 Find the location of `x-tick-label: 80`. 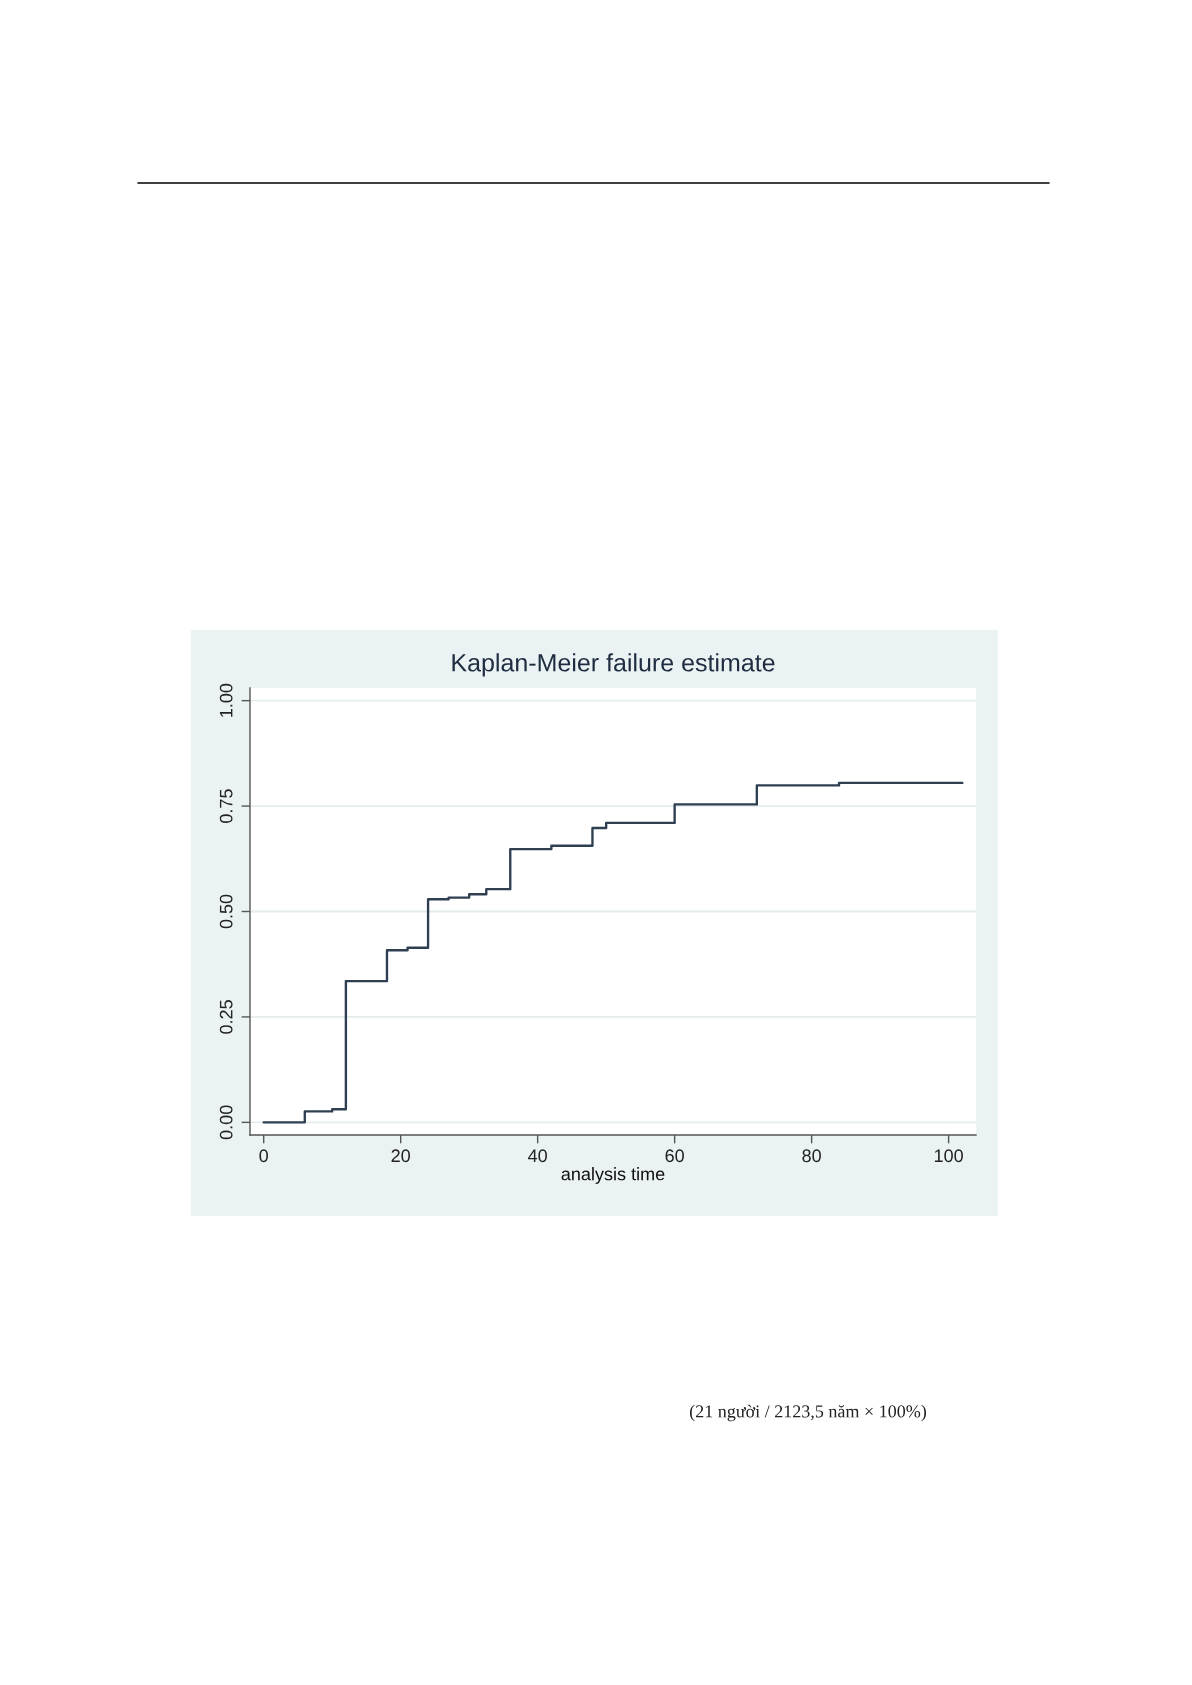

x-tick-label: 80 is located at coordinates (811, 1156).